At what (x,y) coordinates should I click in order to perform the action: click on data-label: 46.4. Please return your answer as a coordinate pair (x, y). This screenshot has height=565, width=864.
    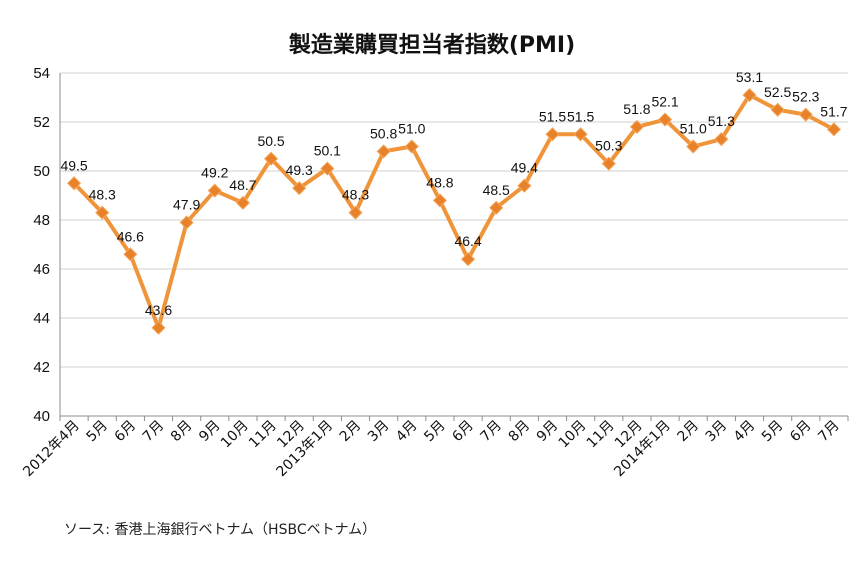
    Looking at the image, I should click on (467, 241).